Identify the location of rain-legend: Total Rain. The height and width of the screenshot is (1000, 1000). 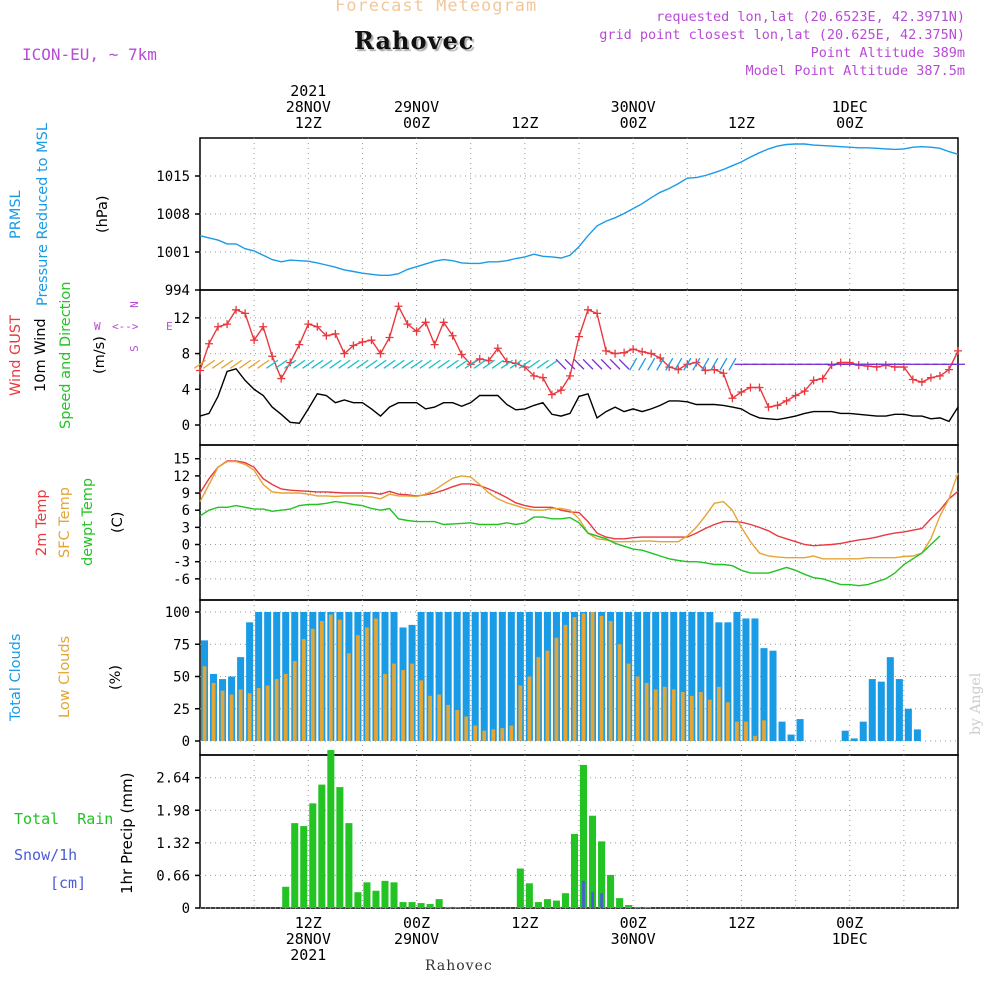
(63, 819).